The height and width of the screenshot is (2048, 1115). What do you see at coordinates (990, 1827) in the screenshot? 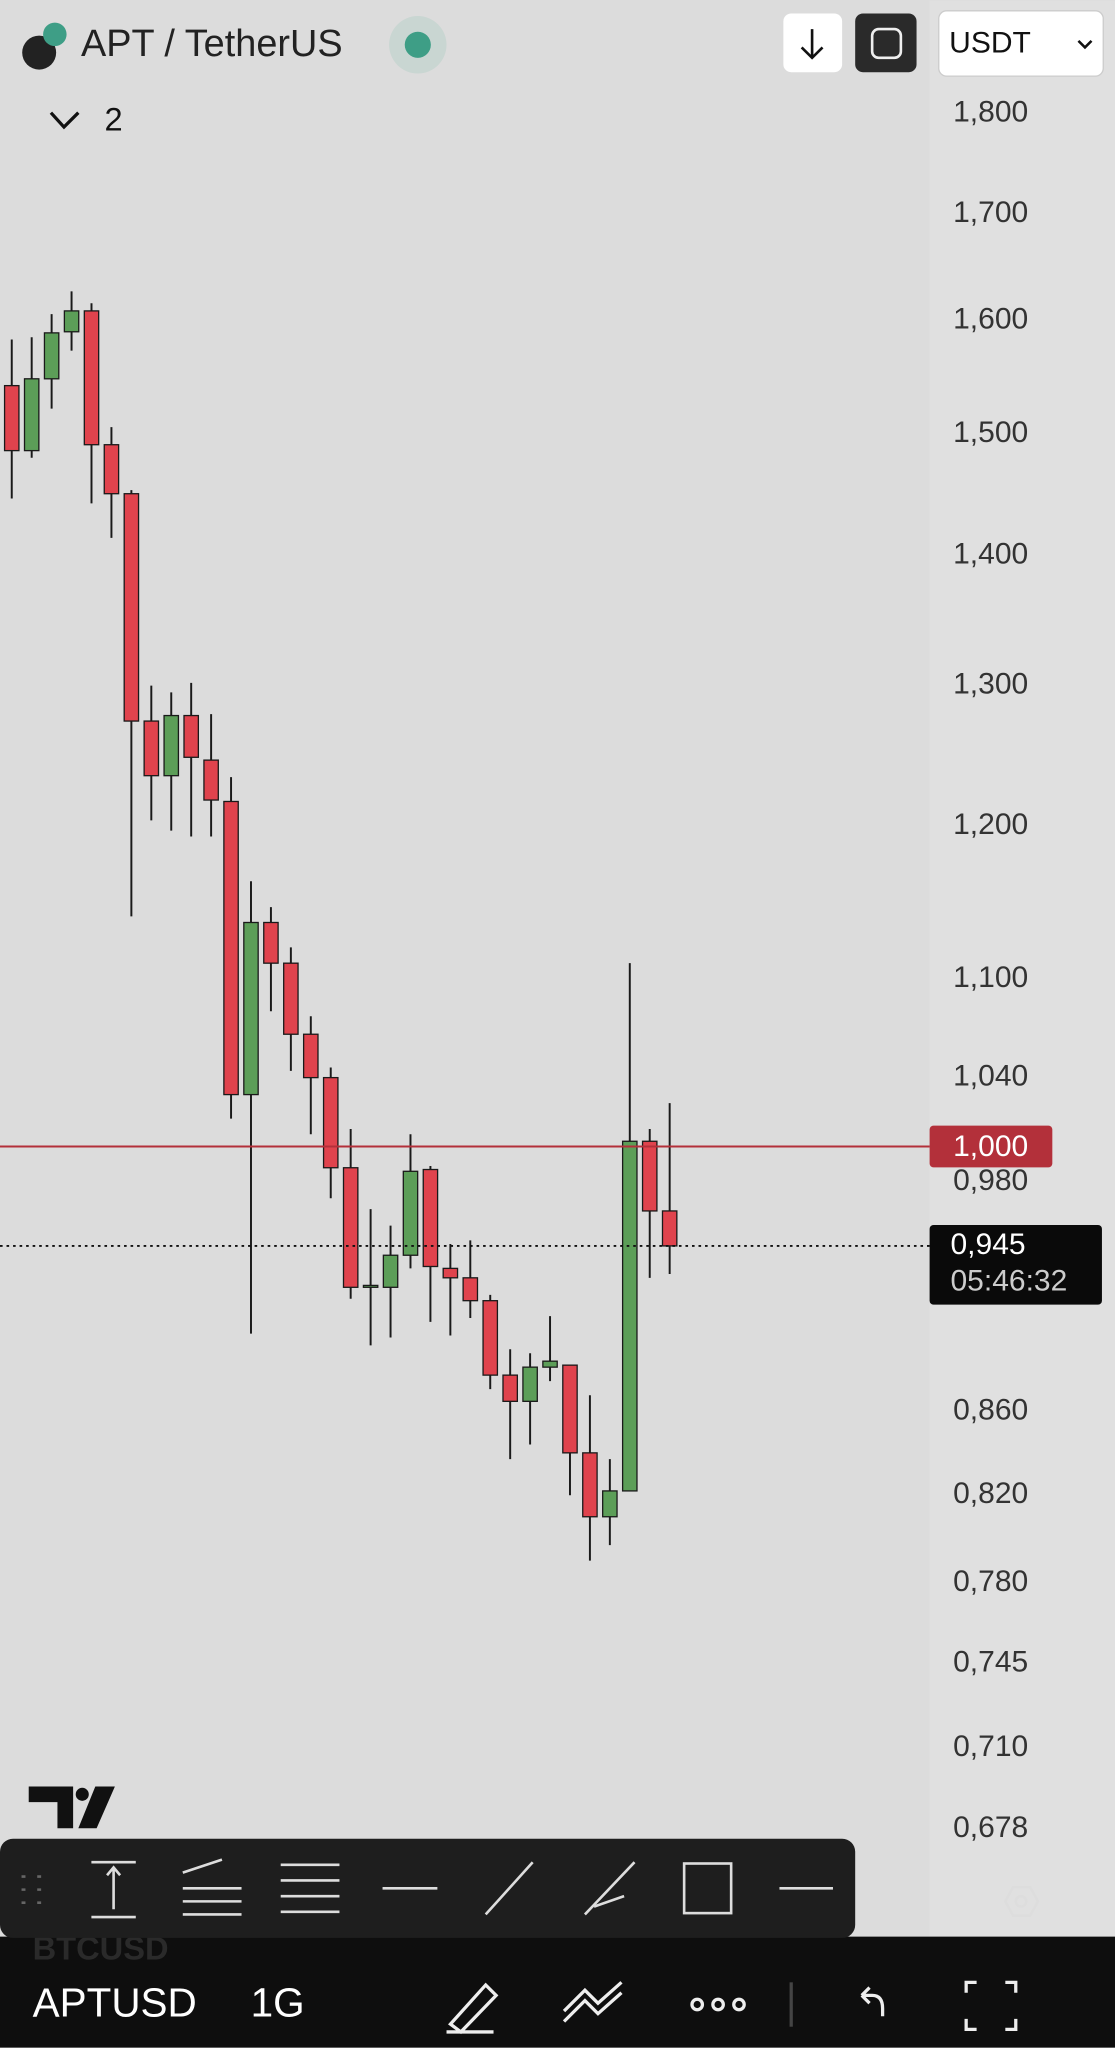
I see `y-tick-label: 0,678` at bounding box center [990, 1827].